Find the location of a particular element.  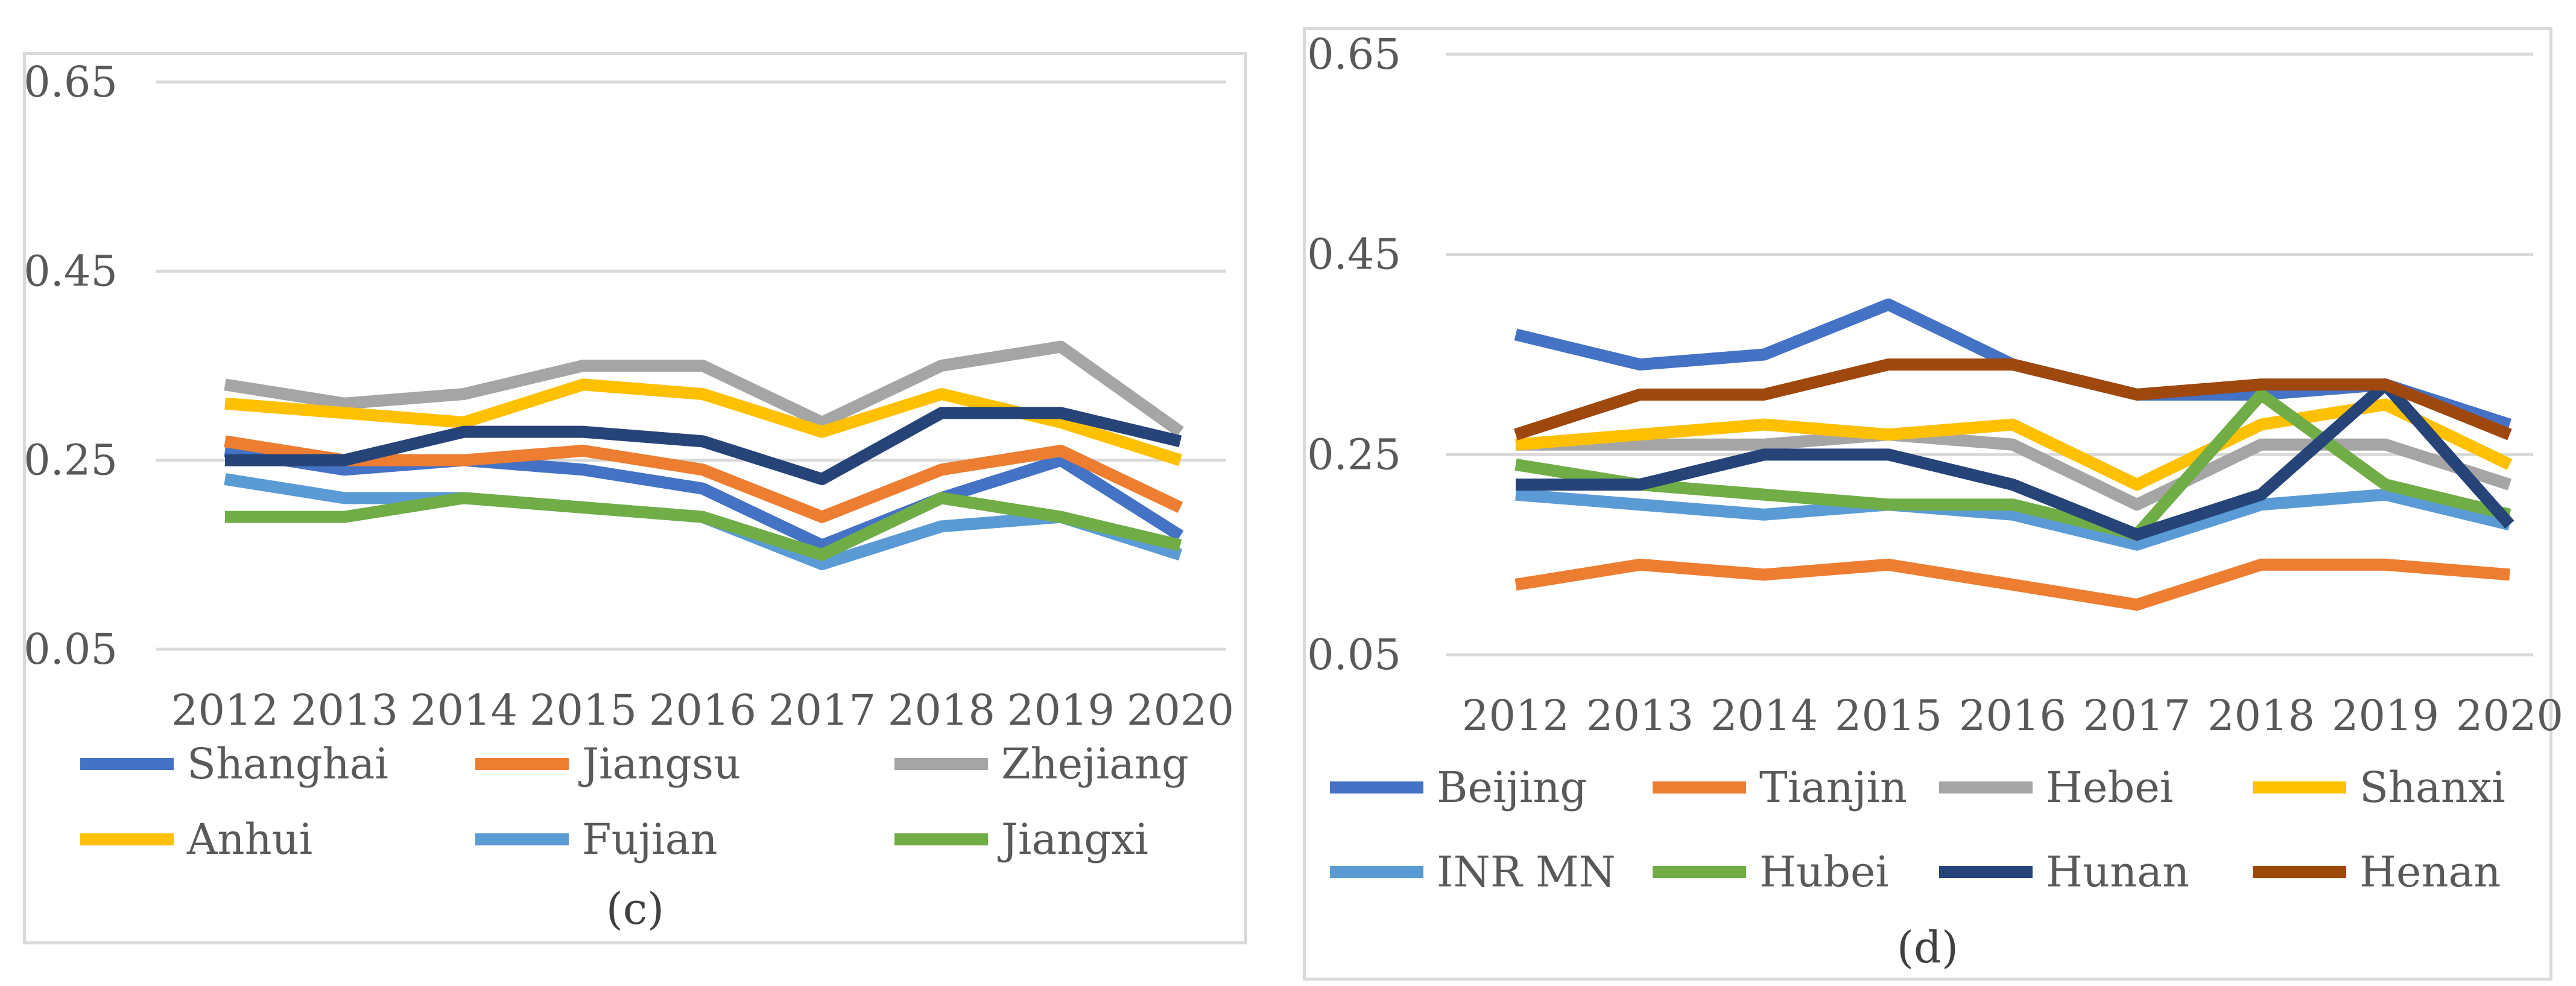

legend-label: Tianjin is located at coordinates (1833, 788).